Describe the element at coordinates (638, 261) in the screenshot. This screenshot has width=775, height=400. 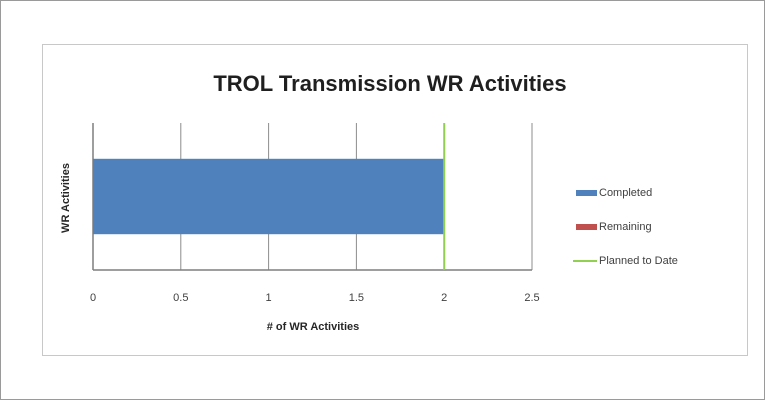
I see `legend-label: Planned to Date` at that location.